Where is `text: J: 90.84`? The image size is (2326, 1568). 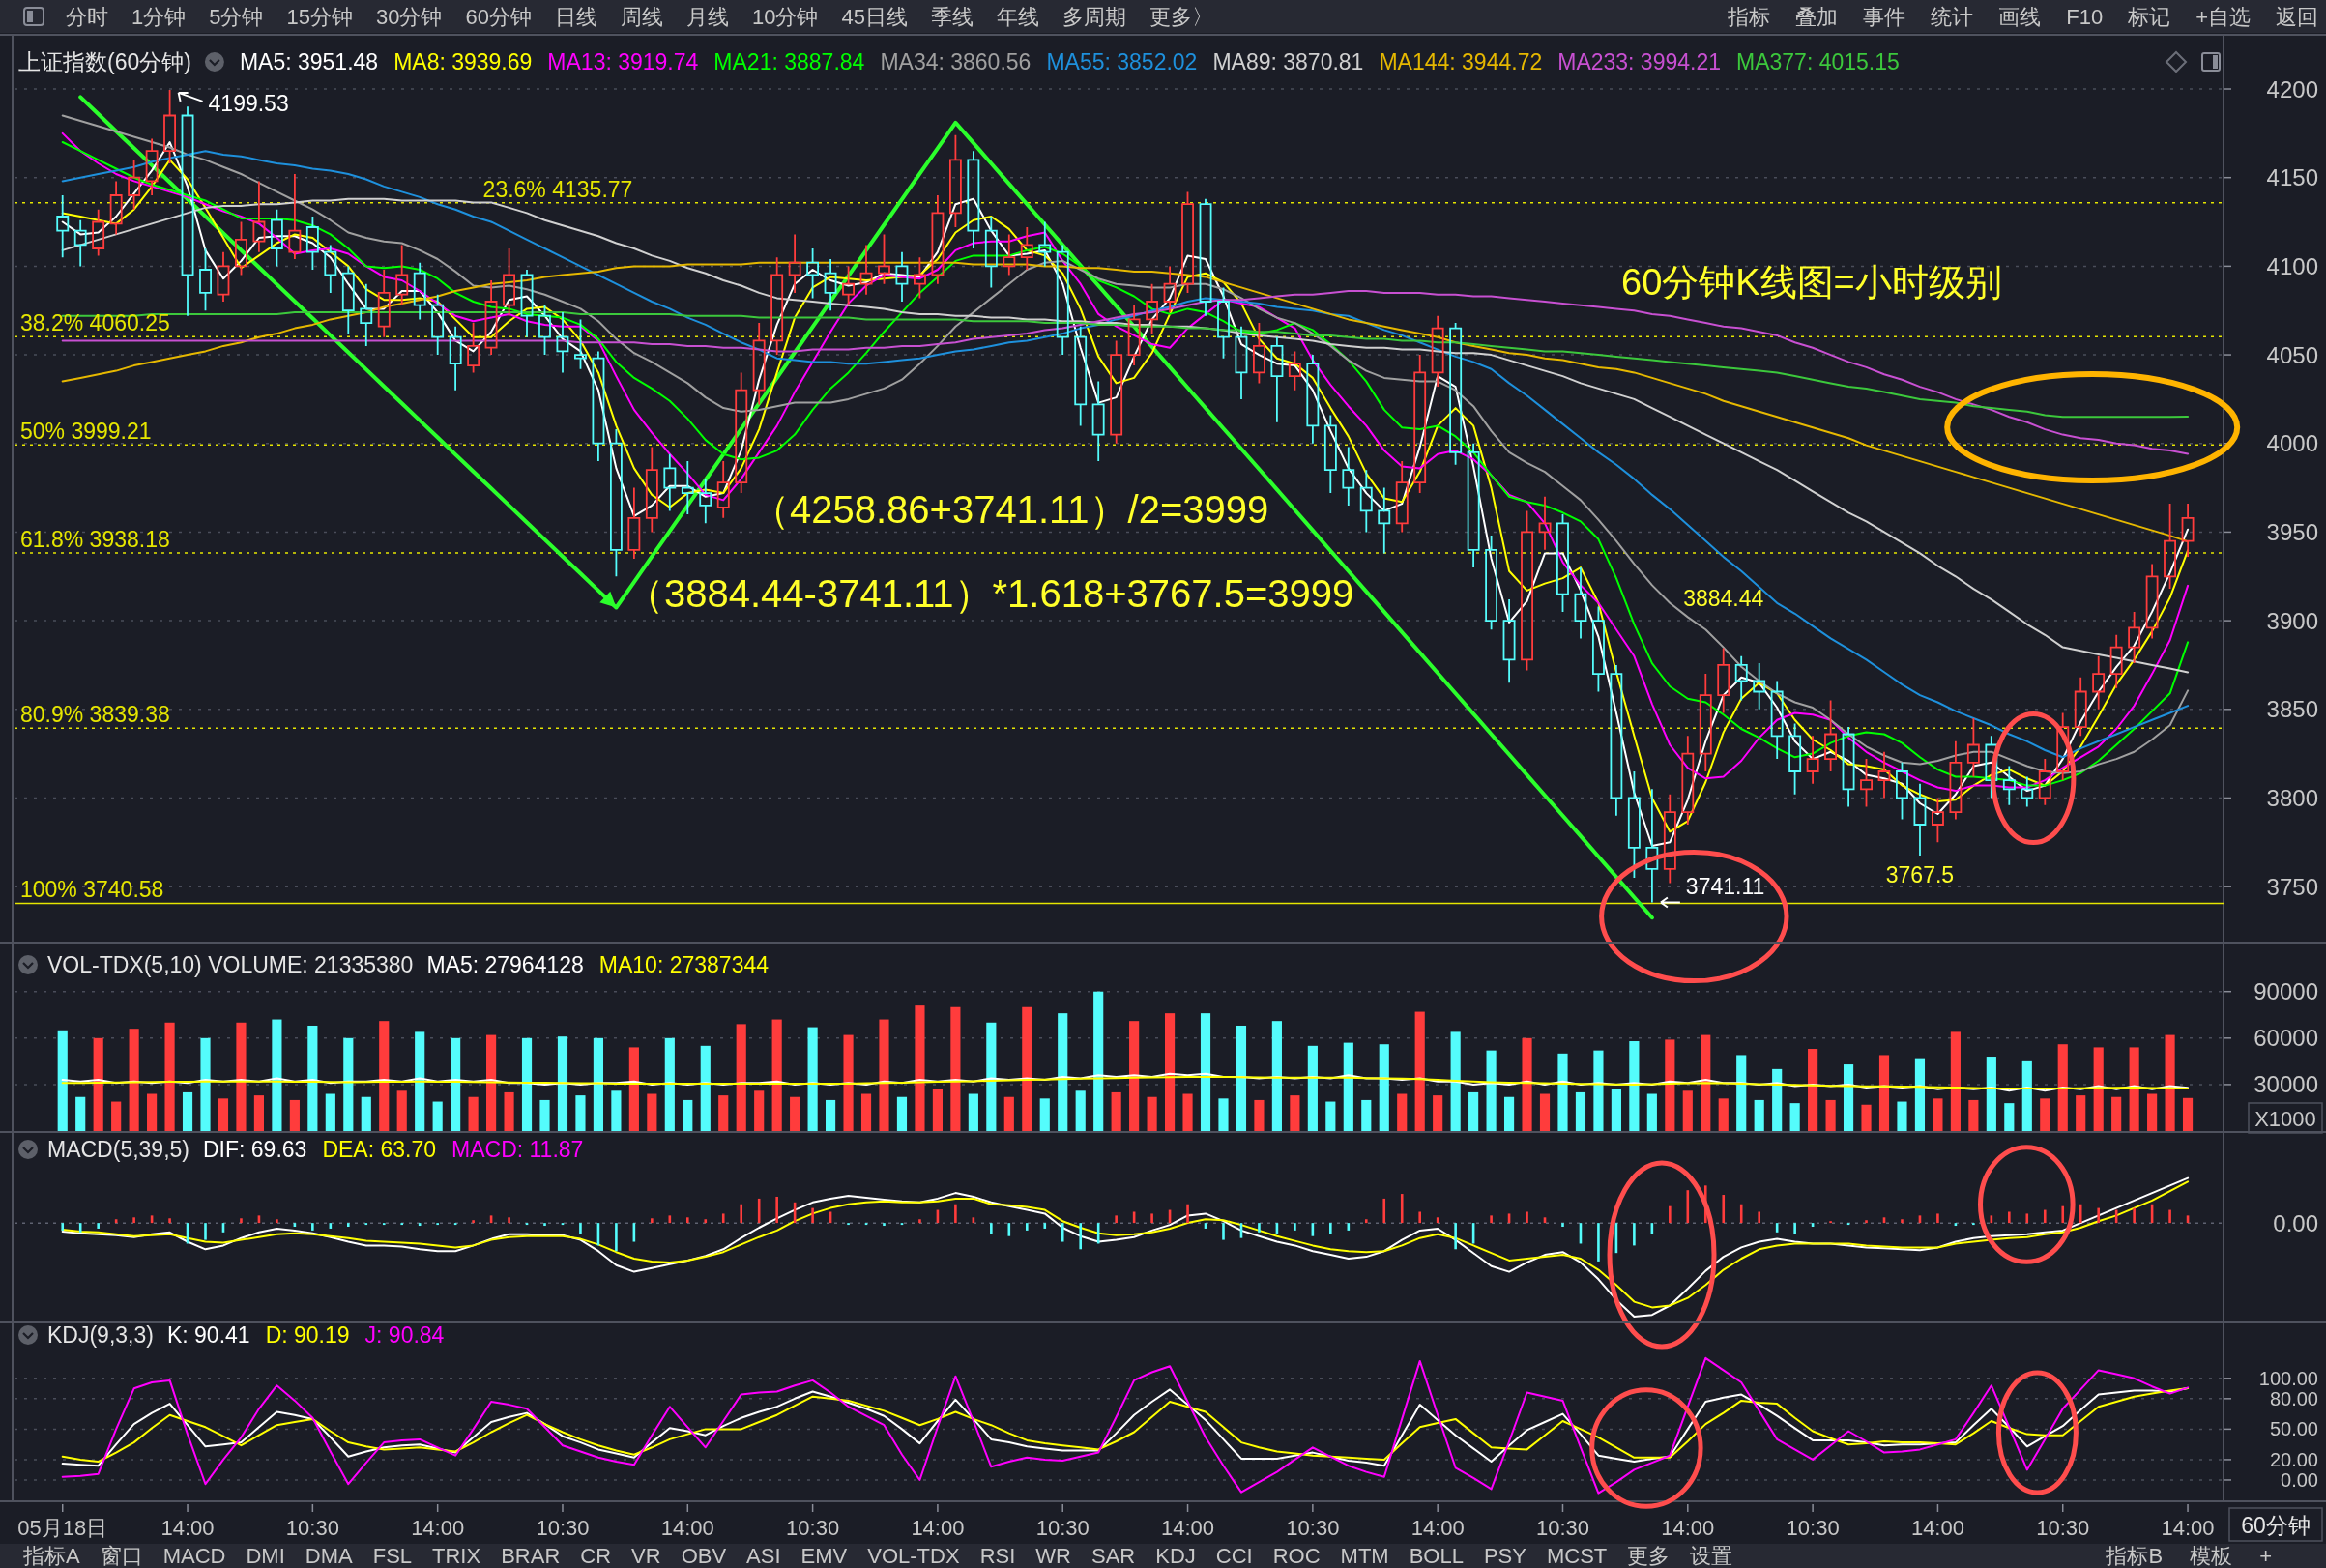 text: J: 90.84 is located at coordinates (404, 1335).